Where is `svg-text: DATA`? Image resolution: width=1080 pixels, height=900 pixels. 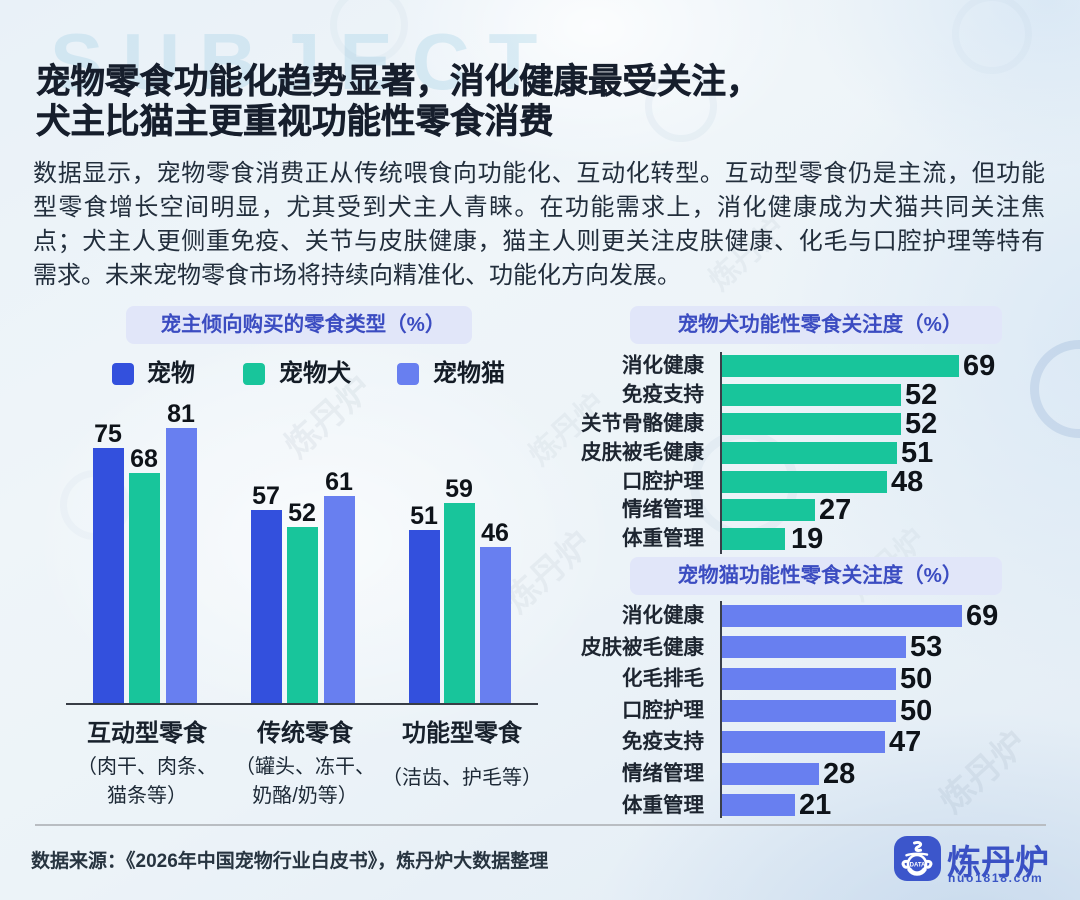 svg-text: DATA is located at coordinates (918, 865).